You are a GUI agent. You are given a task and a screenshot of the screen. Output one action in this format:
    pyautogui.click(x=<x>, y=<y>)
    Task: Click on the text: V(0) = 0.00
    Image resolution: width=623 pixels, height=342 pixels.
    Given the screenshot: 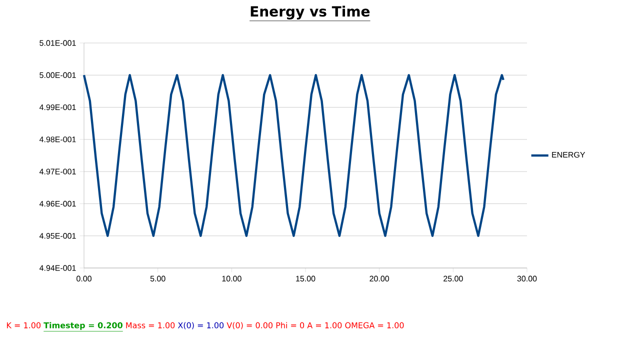 What is the action you would take?
    pyautogui.click(x=249, y=326)
    